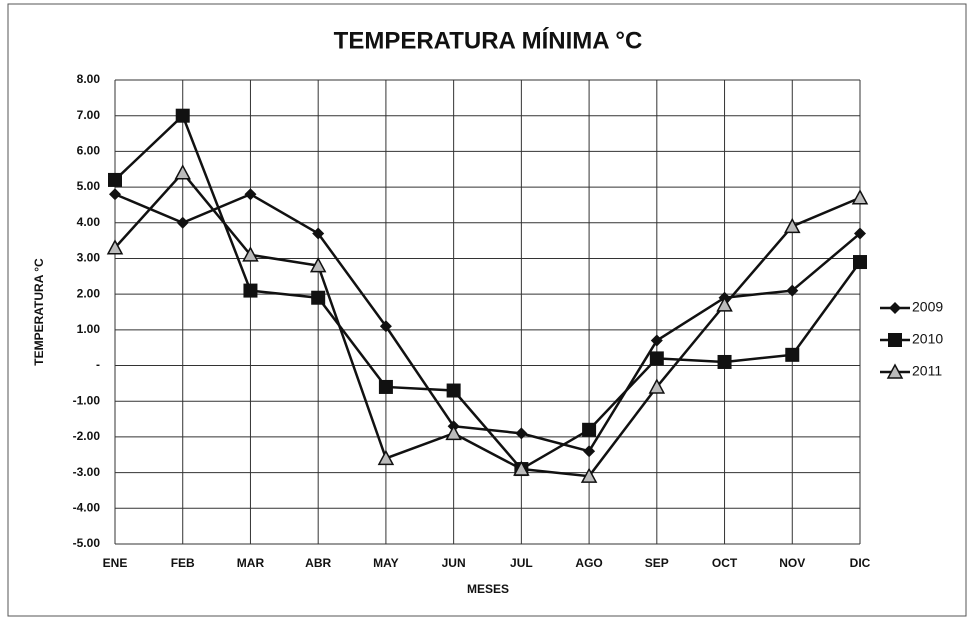 The width and height of the screenshot is (972, 618). What do you see at coordinates (454, 563) in the screenshot?
I see `x-tick-label: JUN` at bounding box center [454, 563].